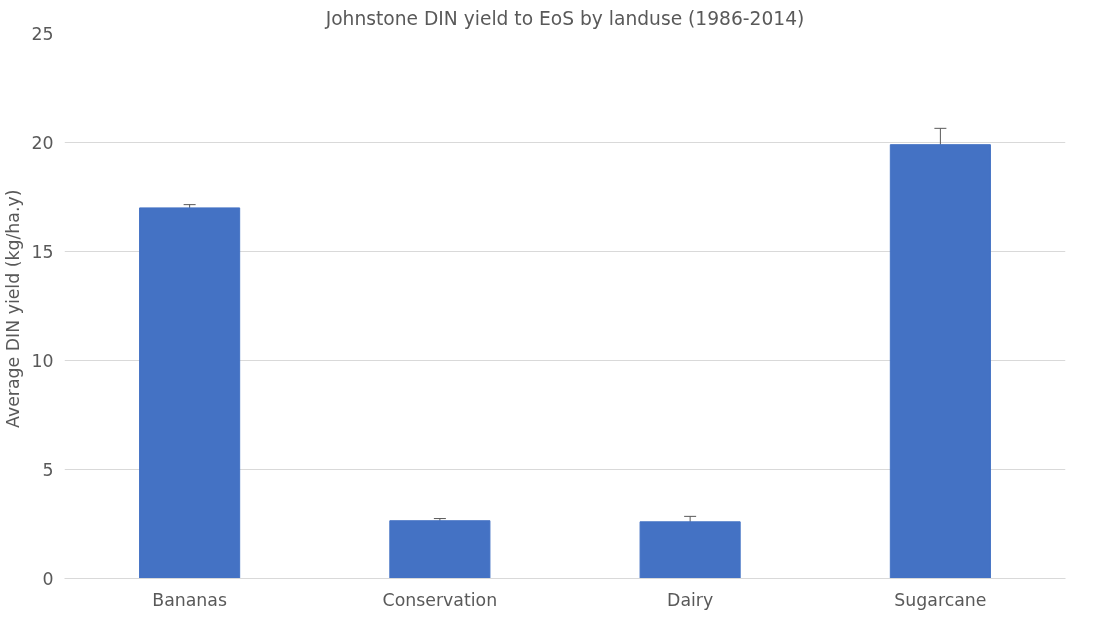 Image resolution: width=1097 pixels, height=619 pixels. What do you see at coordinates (42, 143) in the screenshot?
I see `y-tick-label: 20` at bounding box center [42, 143].